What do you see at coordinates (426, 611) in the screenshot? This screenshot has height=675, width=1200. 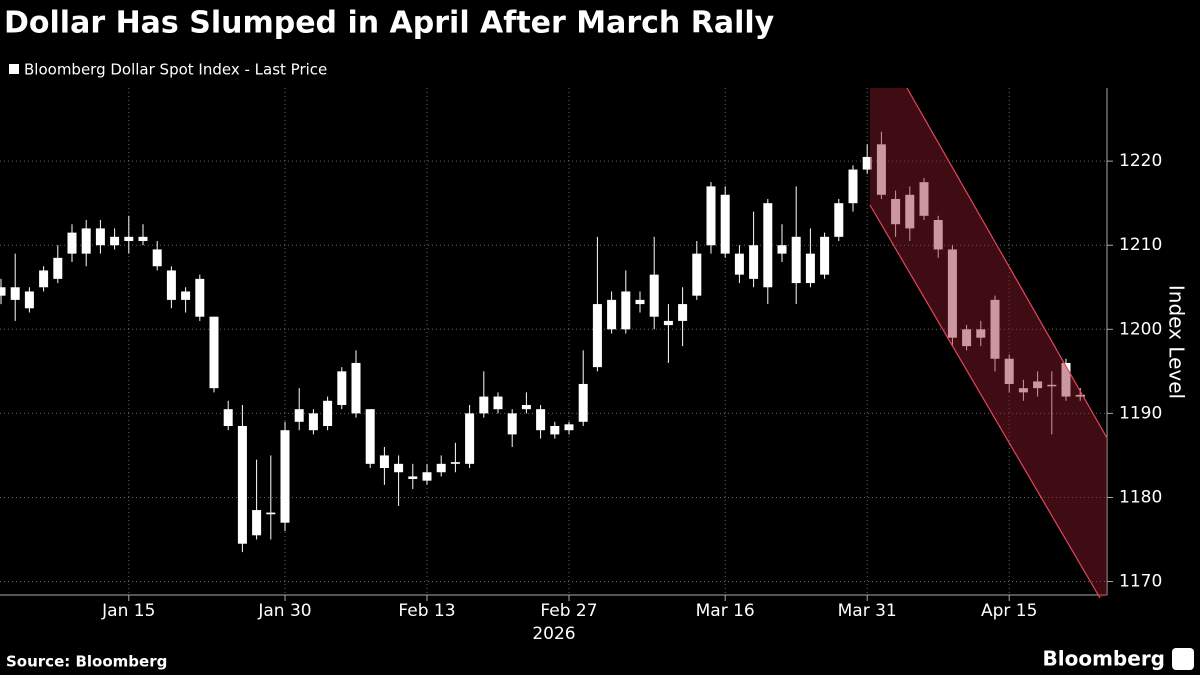 I see `x-tick-label: Feb 13` at bounding box center [426, 611].